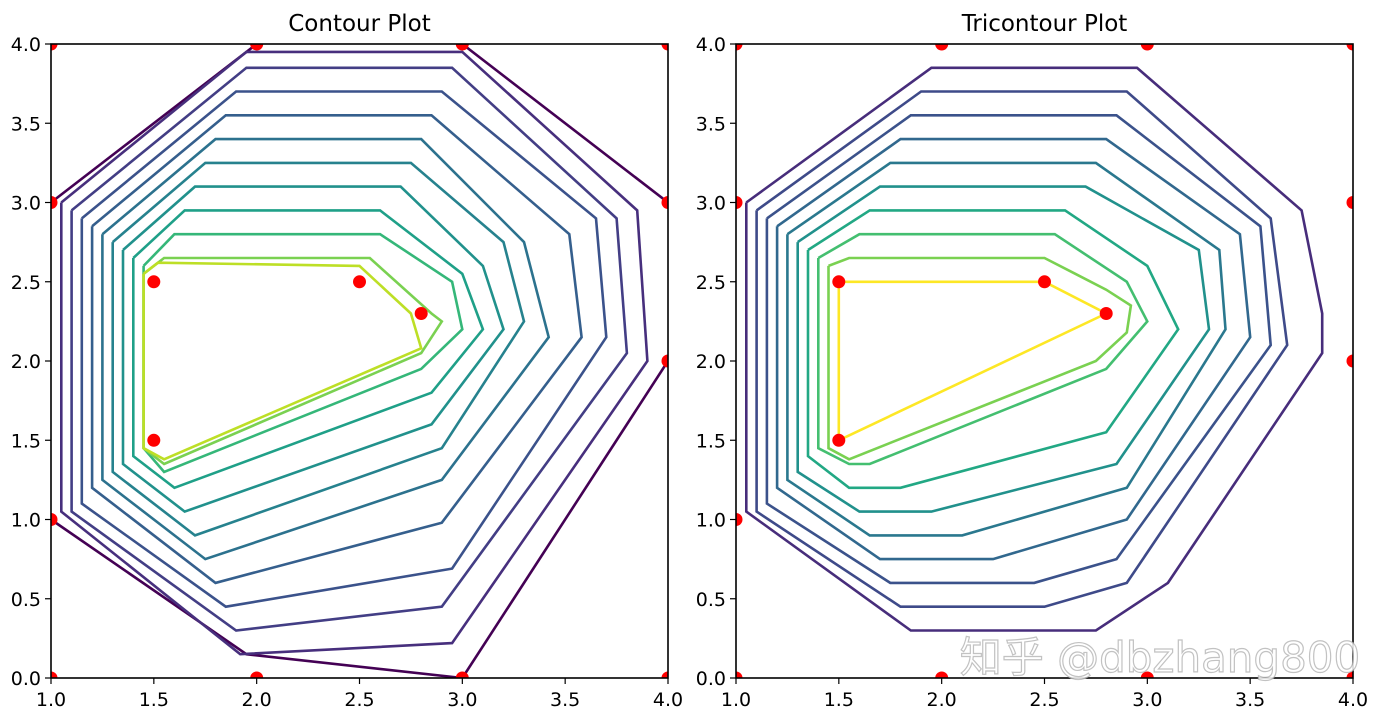 The image size is (1380, 720). I want to click on watermark-text: 知乎 @dbzhang800, so click(1160, 657).